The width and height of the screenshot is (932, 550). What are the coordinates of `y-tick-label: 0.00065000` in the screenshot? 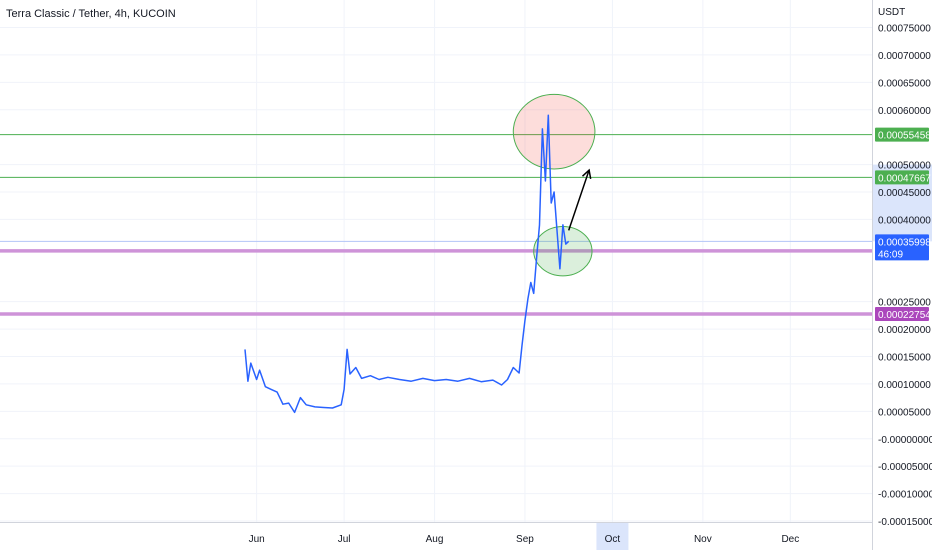 It's located at (904, 83).